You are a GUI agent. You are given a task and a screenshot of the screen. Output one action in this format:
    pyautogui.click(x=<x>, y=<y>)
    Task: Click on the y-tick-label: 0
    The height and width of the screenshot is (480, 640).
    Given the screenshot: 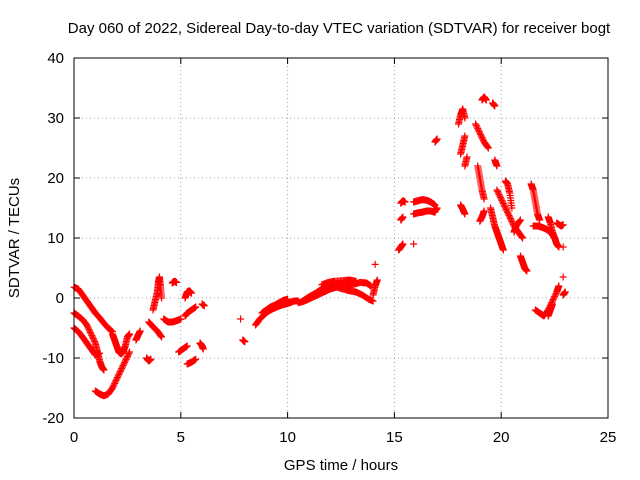 What is the action you would take?
    pyautogui.click(x=60, y=298)
    